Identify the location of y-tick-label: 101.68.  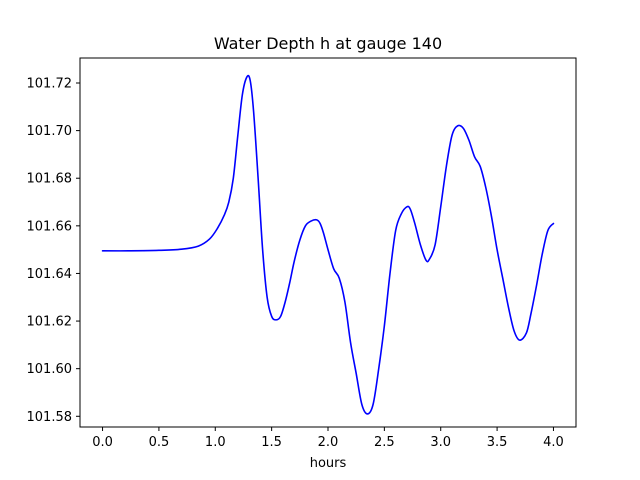
(50, 179).